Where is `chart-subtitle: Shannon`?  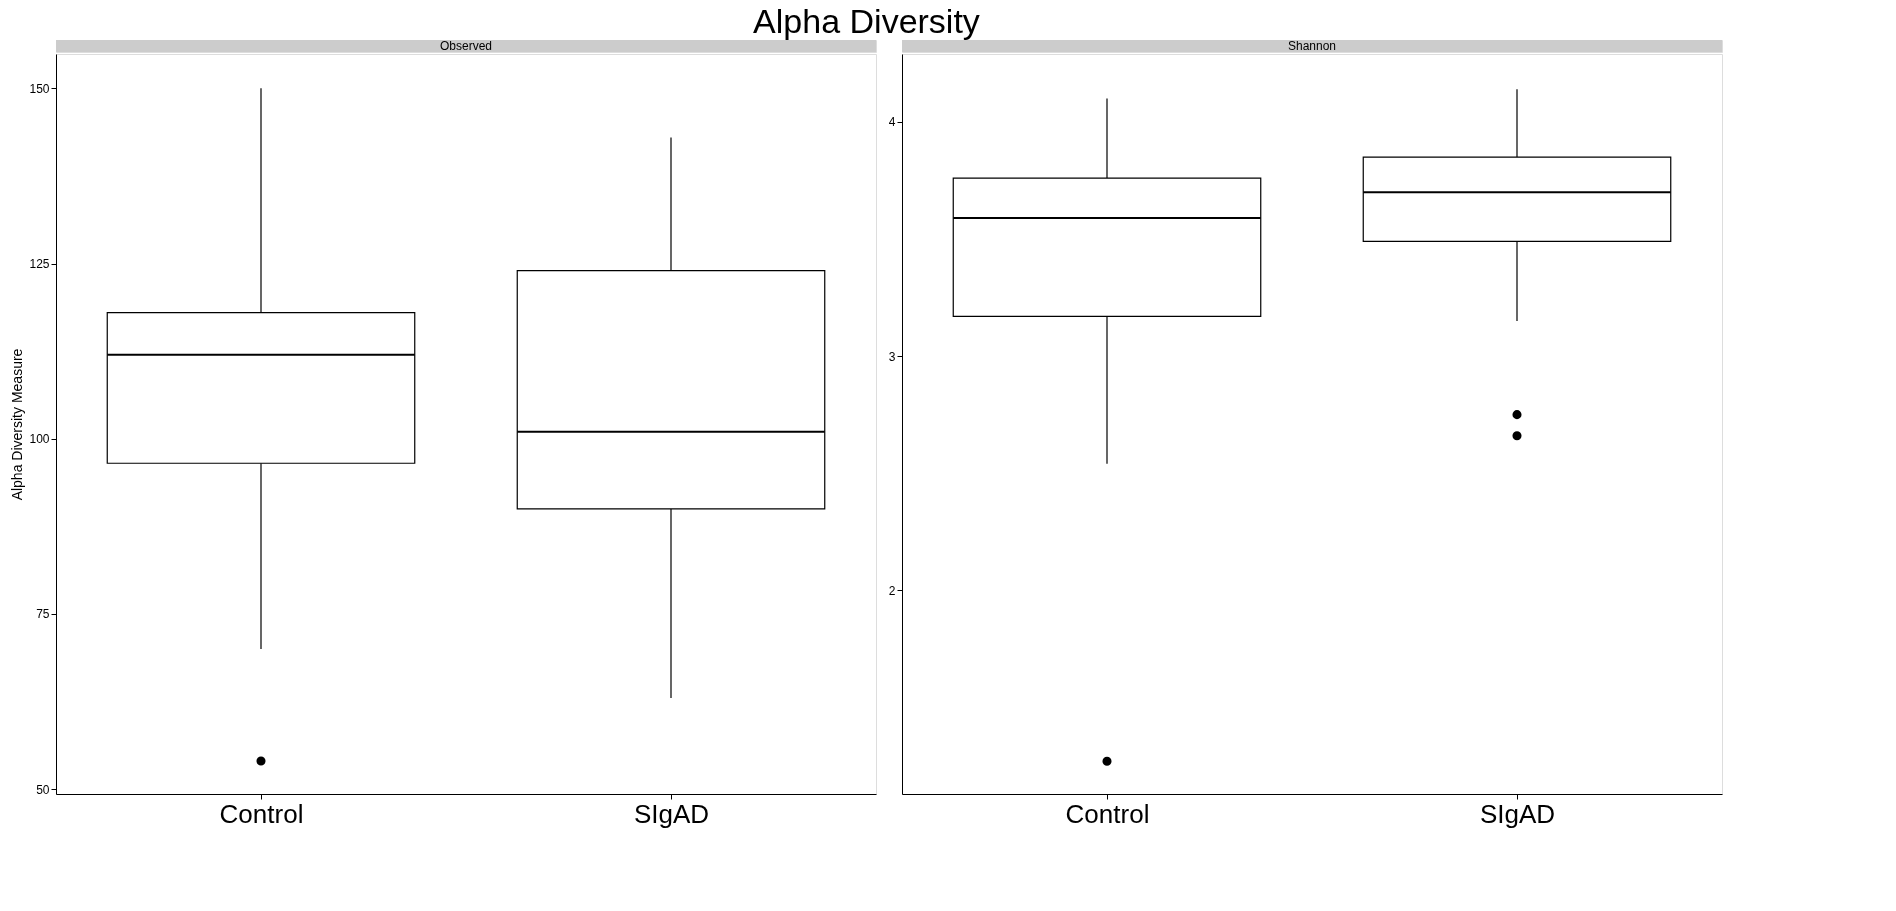 chart-subtitle: Shannon is located at coordinates (1312, 46).